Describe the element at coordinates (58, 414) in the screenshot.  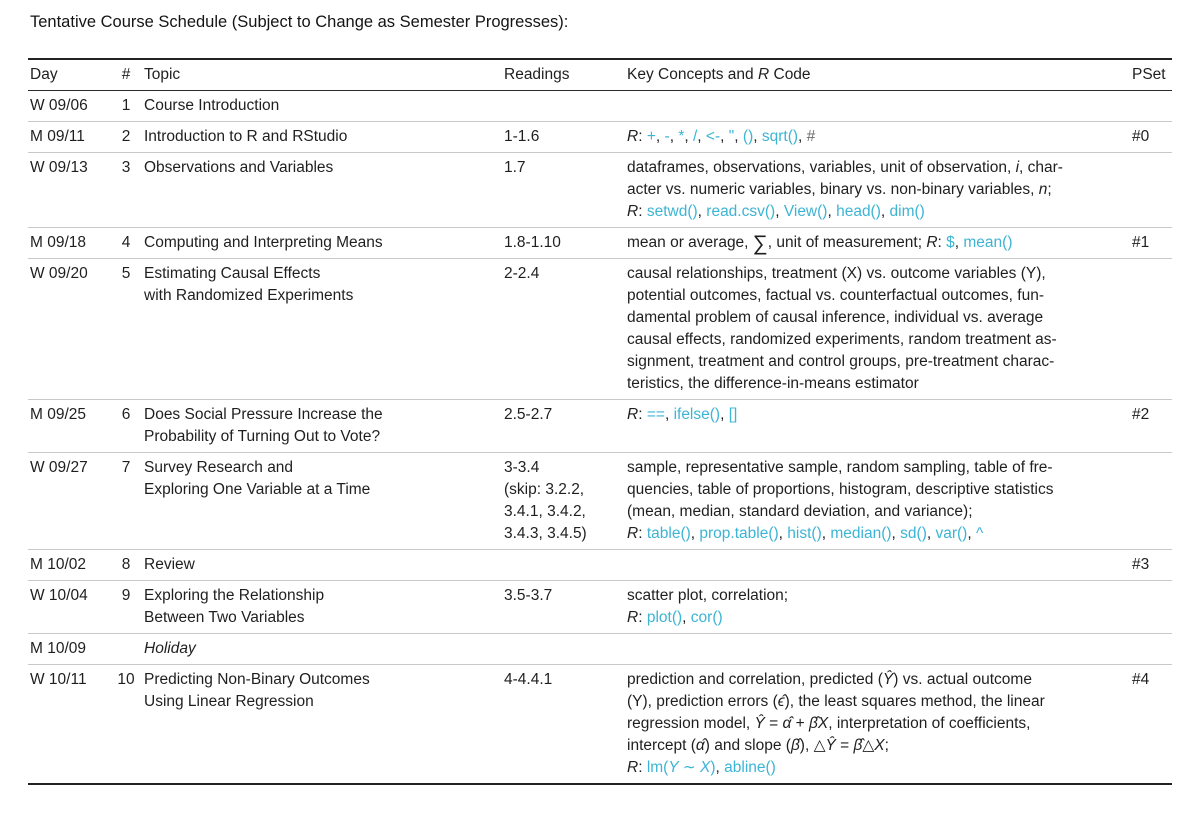
I see `text-segment: M 09/25` at that location.